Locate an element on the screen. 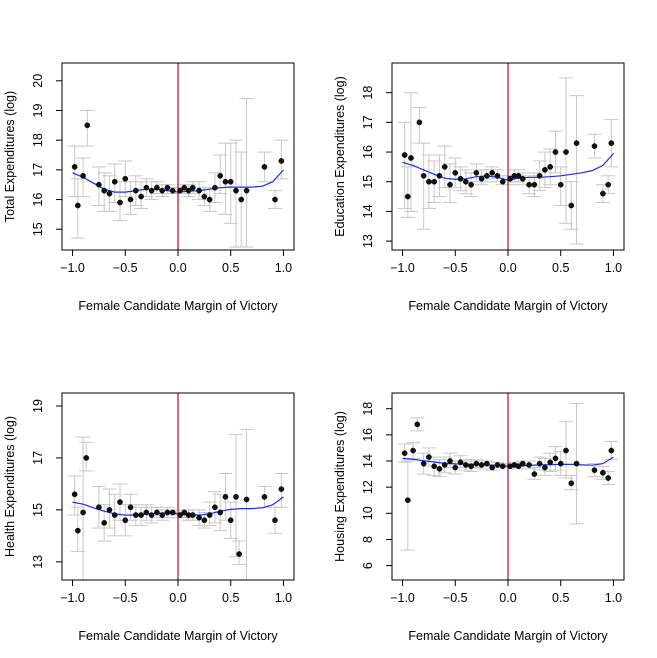  y-tick-label: 17 is located at coordinates (368, 122).